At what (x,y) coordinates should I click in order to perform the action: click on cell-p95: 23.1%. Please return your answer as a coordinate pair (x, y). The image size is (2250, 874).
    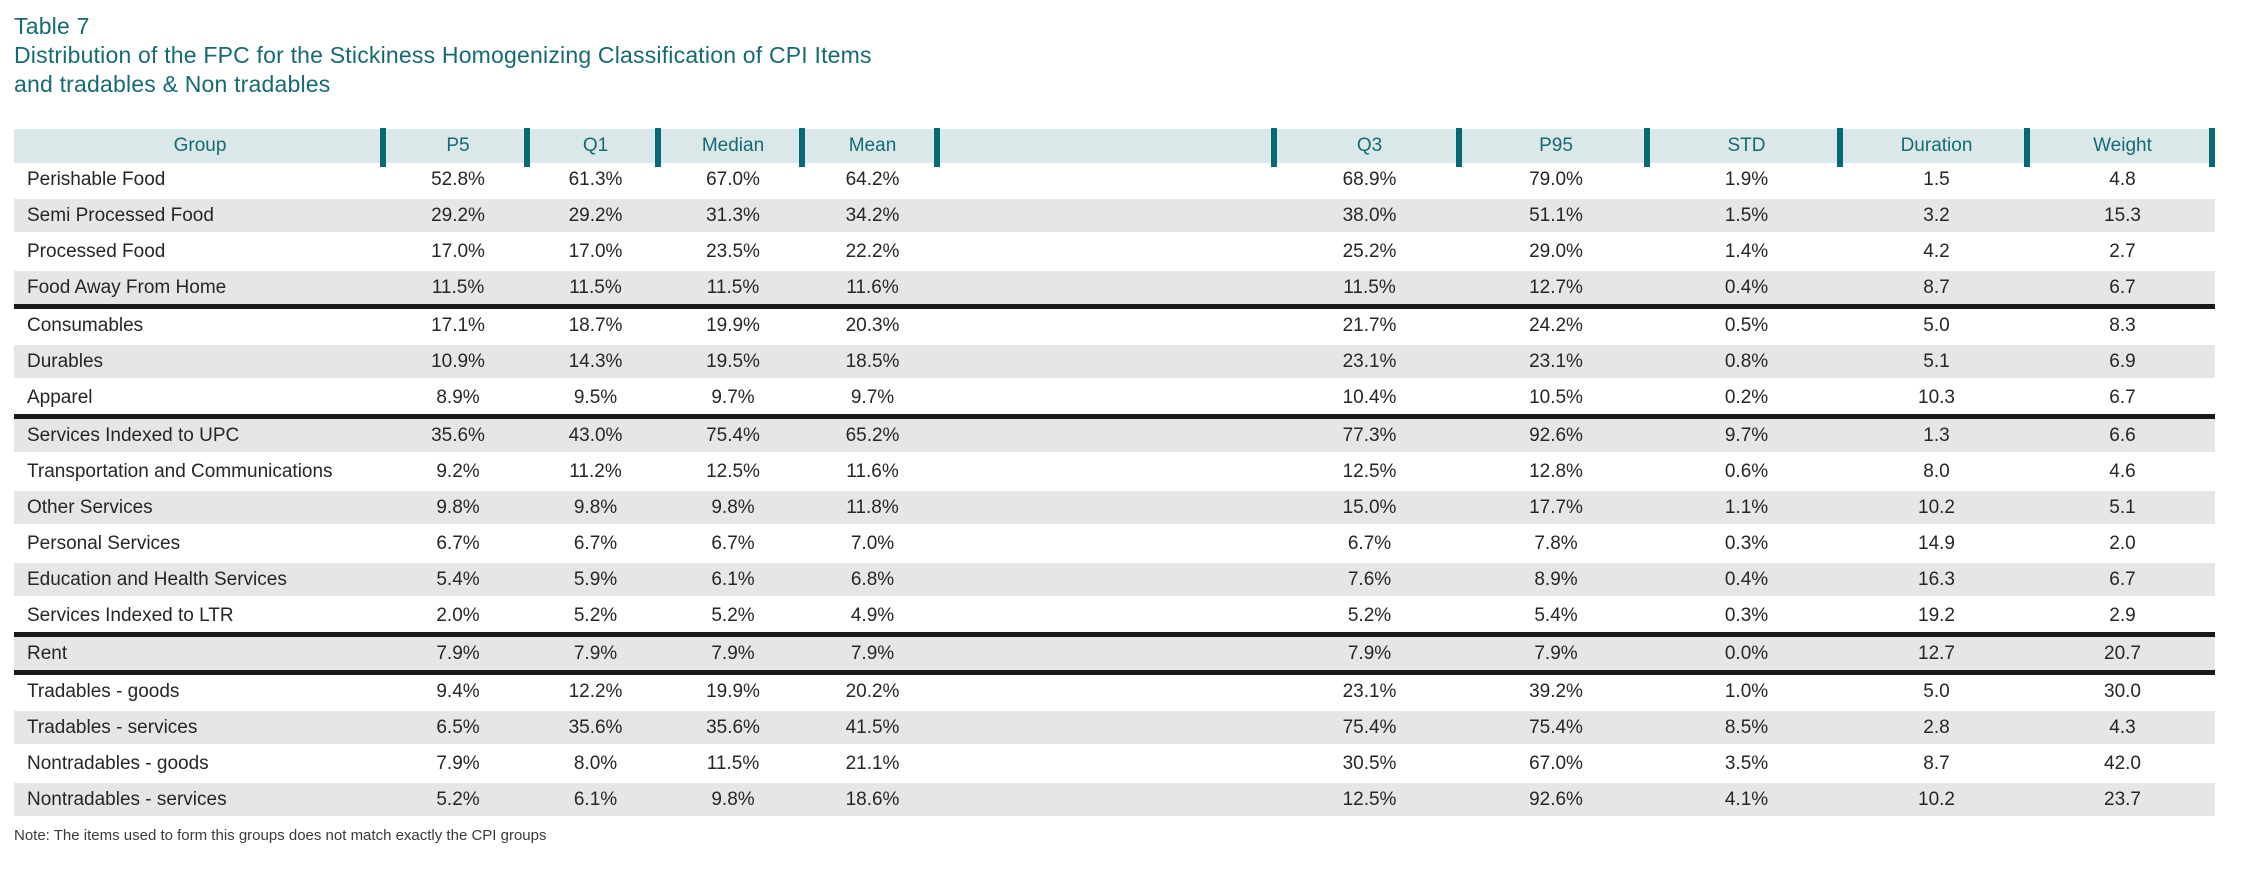
    Looking at the image, I should click on (1556, 363).